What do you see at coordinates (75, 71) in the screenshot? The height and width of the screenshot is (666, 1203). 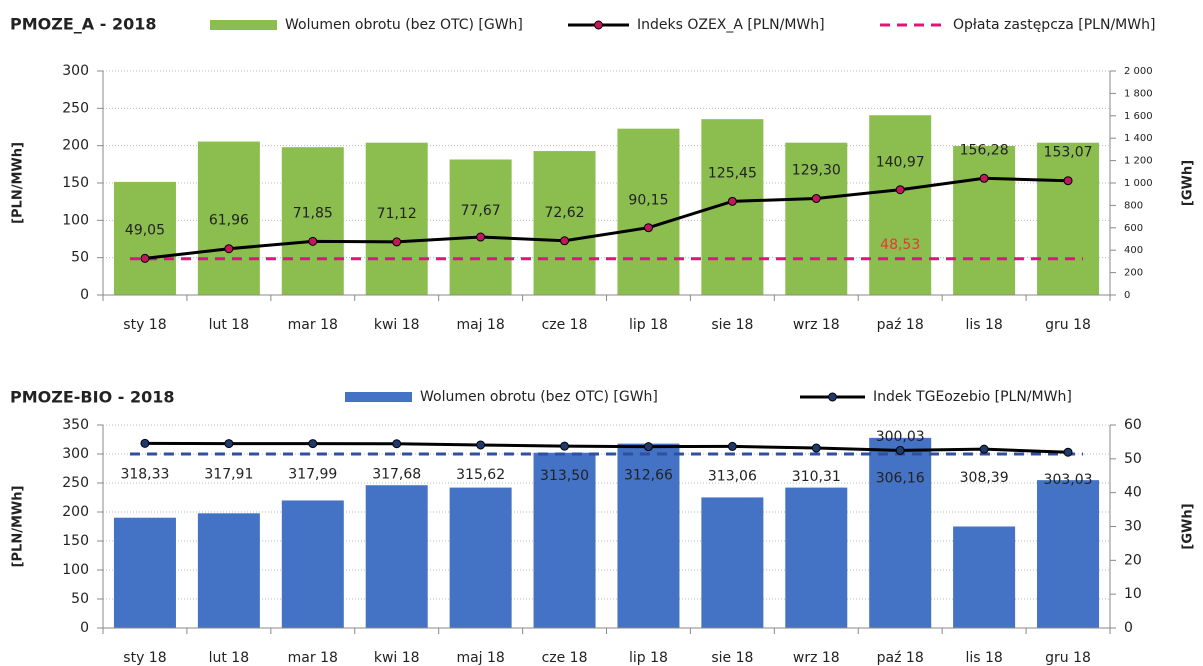 I see `y-tick-label: 300` at bounding box center [75, 71].